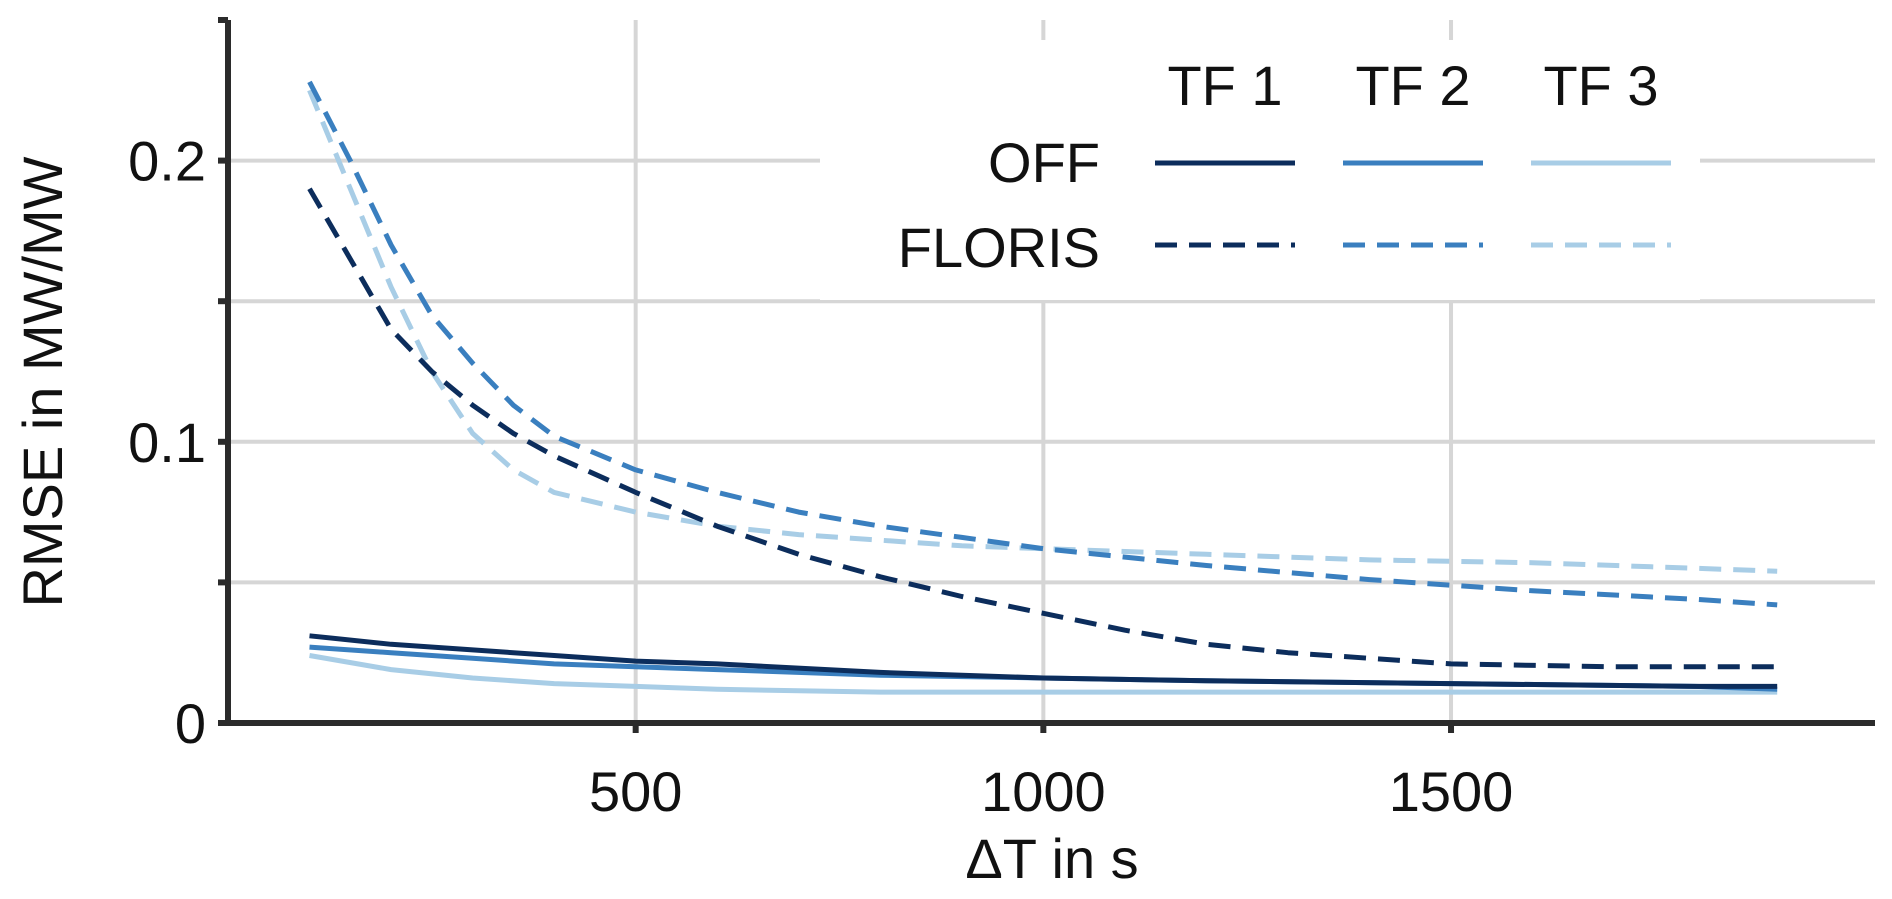  What do you see at coordinates (1412, 85) in the screenshot?
I see `legend-column-tf2: TF 2` at bounding box center [1412, 85].